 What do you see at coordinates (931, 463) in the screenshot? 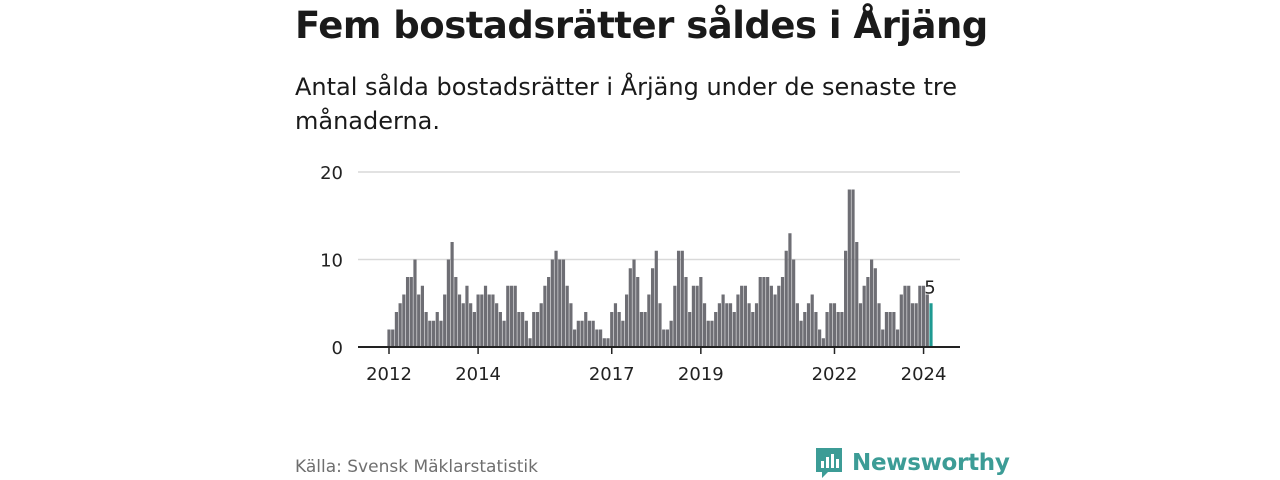
I see `brand-name: Newsworthy` at bounding box center [931, 463].